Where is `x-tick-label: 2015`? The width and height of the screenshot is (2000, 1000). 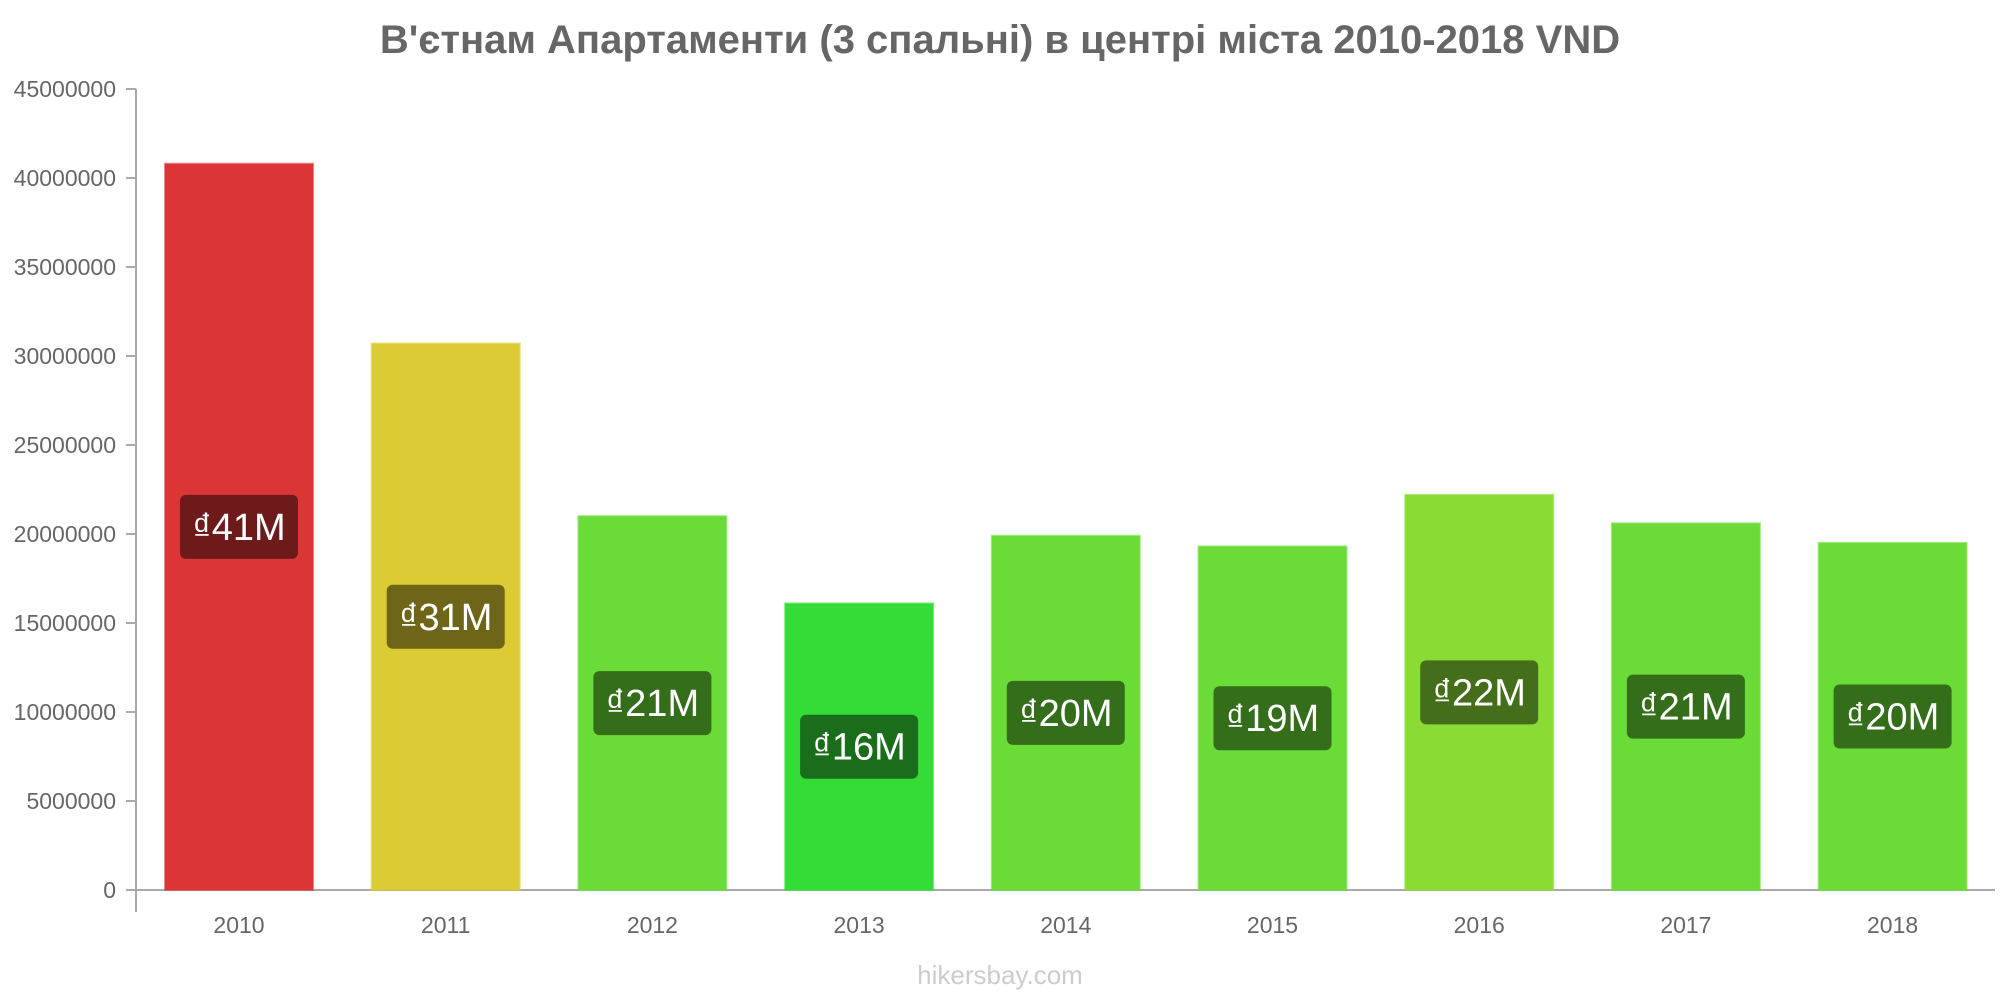 x-tick-label: 2015 is located at coordinates (1272, 925).